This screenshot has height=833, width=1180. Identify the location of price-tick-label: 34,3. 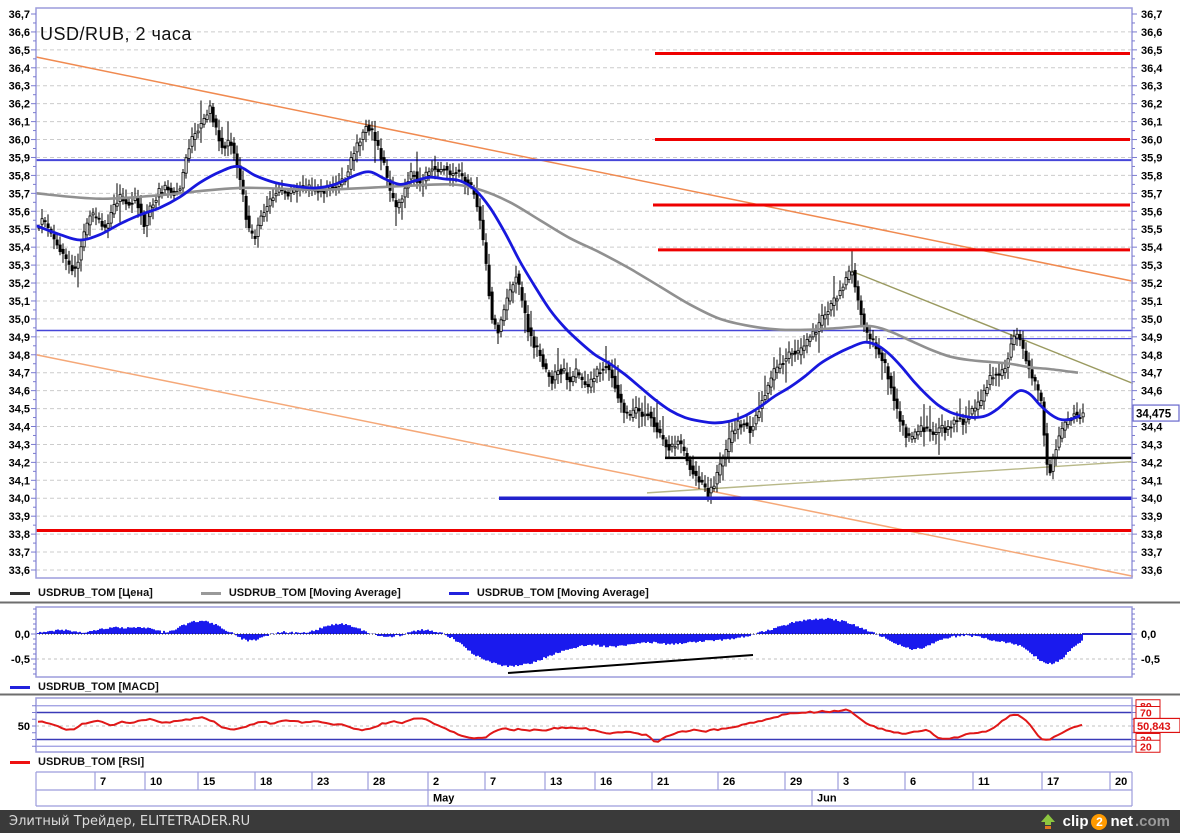
(1151, 445).